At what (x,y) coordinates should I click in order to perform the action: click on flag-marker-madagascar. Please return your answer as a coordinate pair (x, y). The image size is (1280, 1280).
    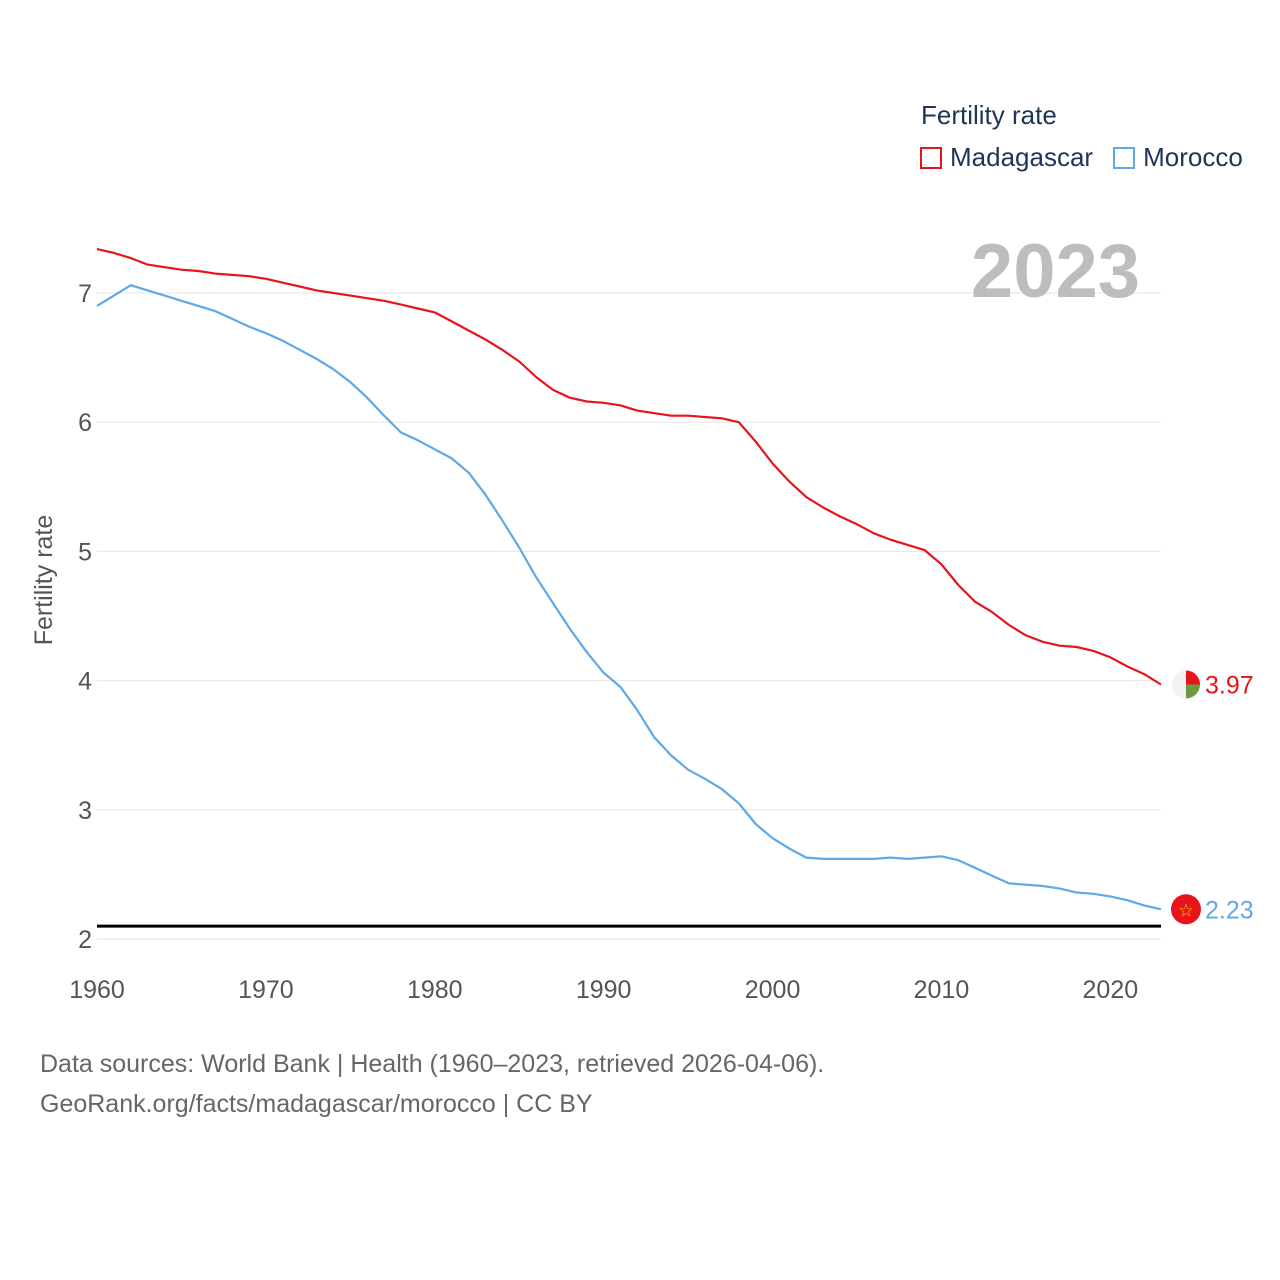
    Looking at the image, I should click on (1186, 684).